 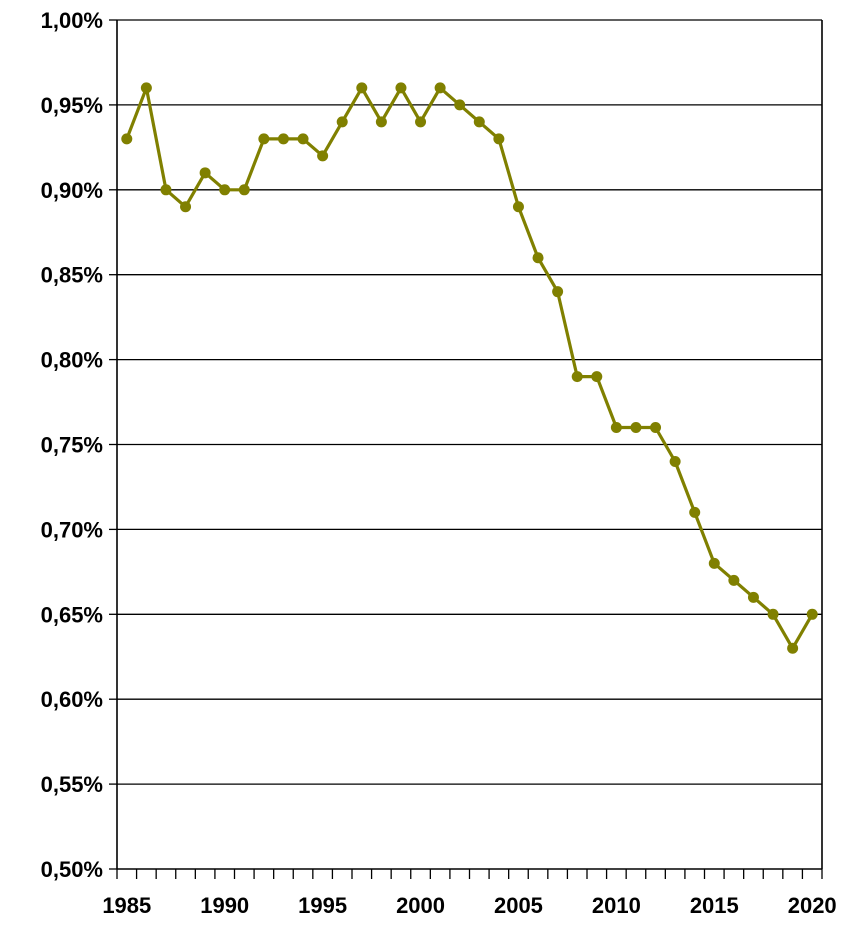 What do you see at coordinates (224, 905) in the screenshot?
I see `x-tick-label: 1990` at bounding box center [224, 905].